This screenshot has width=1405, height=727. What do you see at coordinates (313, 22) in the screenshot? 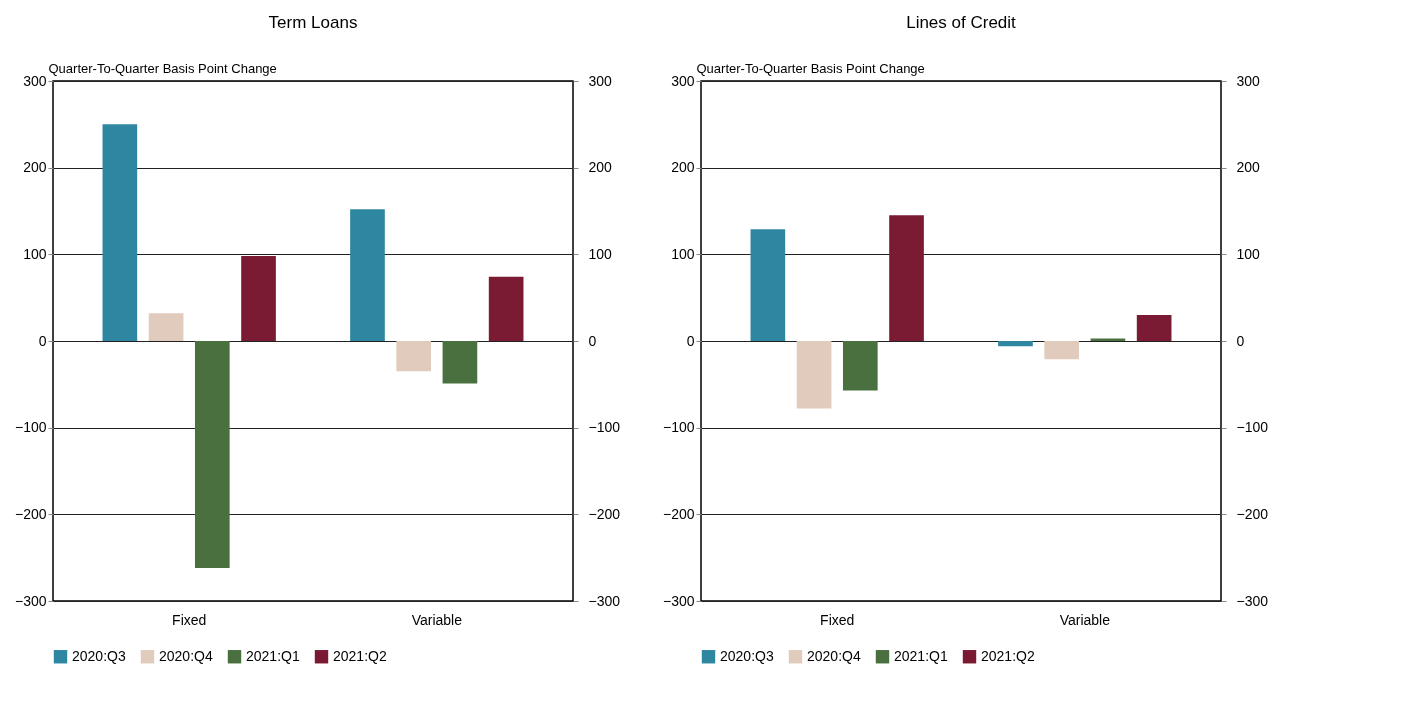
I see `chart-title: Term Loans` at bounding box center [313, 22].